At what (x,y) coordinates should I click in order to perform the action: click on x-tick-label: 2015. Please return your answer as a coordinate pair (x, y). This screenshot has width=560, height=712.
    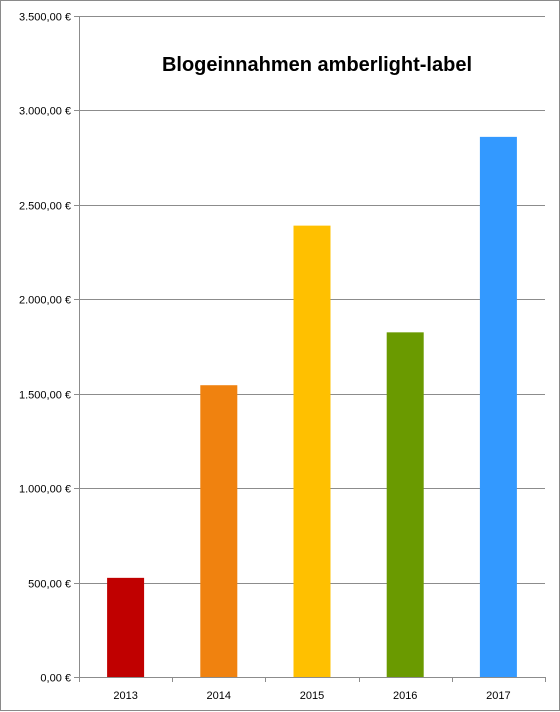
    Looking at the image, I should click on (312, 696).